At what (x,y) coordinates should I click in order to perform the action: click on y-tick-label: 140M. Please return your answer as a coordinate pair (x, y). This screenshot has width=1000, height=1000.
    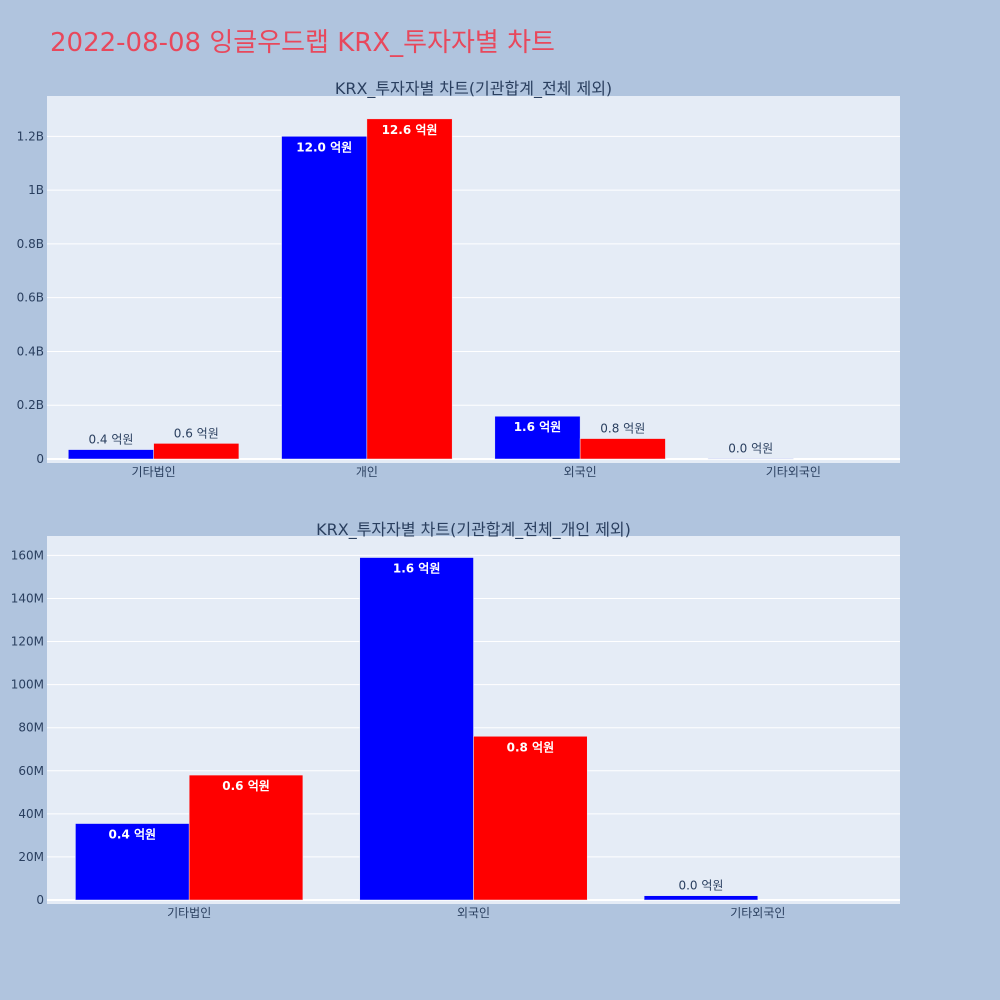
    Looking at the image, I should click on (27, 598).